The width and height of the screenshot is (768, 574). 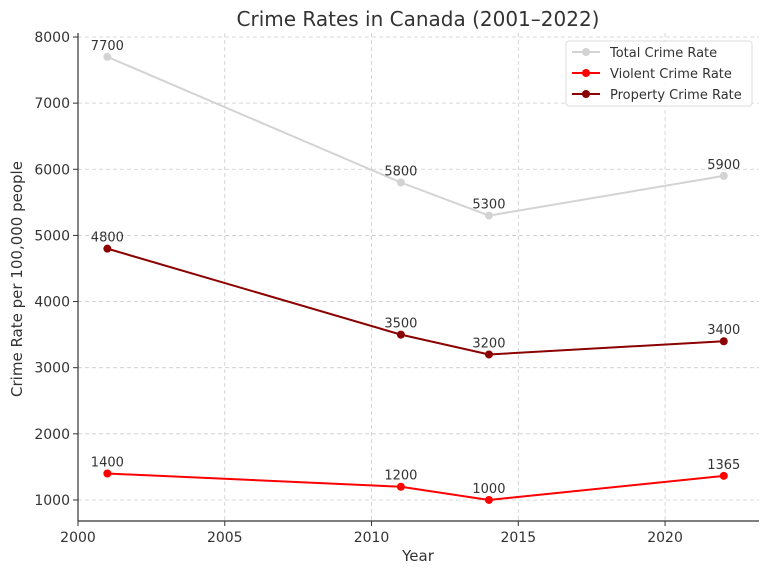 I want to click on y-tick-label: 2000, so click(x=52, y=435).